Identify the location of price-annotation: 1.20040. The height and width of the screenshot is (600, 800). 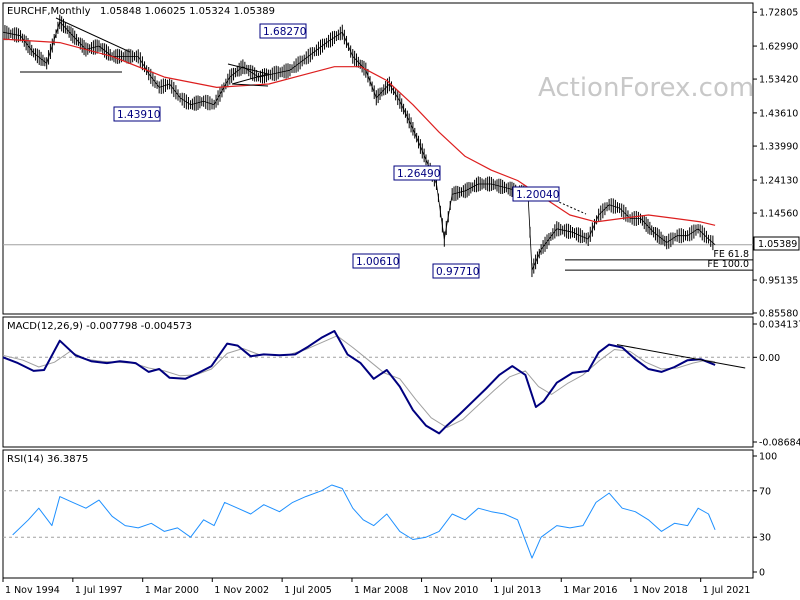
(536, 194).